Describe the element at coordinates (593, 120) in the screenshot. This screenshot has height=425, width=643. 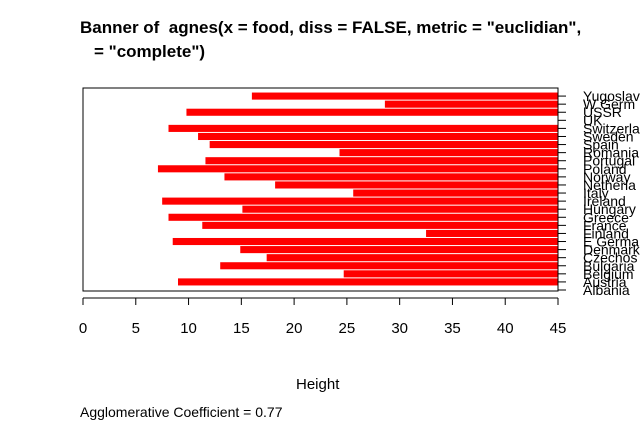
I see `country-label: UK` at that location.